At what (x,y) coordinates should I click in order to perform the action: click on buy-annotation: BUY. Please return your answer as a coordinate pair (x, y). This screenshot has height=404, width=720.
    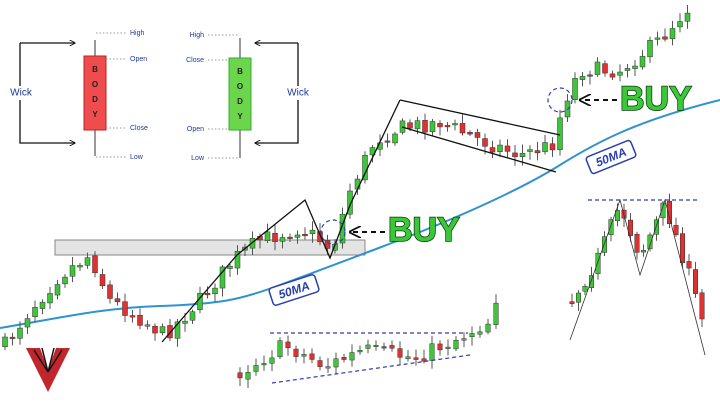
    Looking at the image, I should click on (405, 230).